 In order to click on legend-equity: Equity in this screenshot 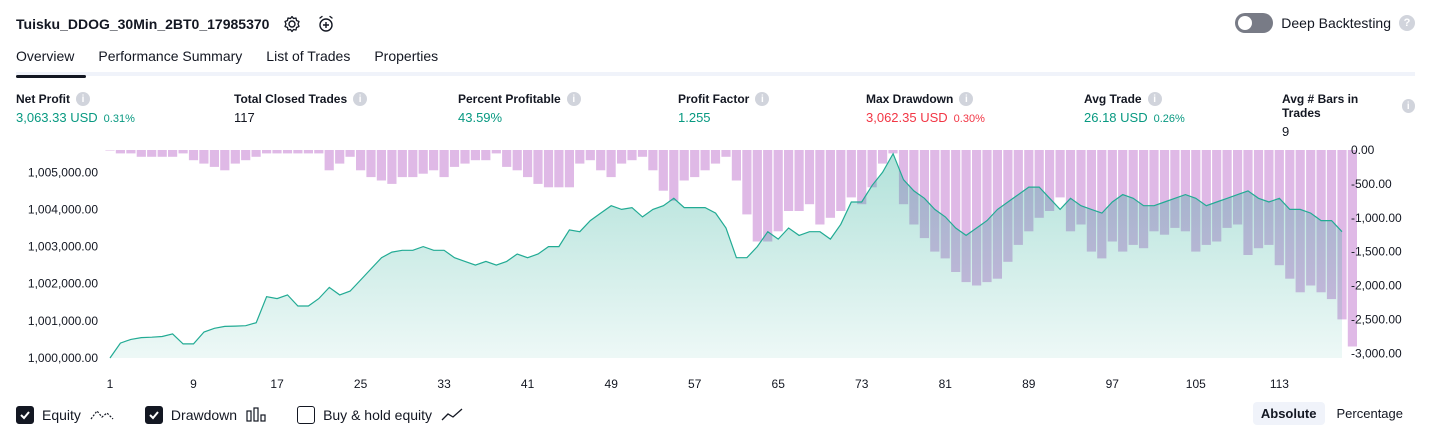, I will do `click(65, 415)`.